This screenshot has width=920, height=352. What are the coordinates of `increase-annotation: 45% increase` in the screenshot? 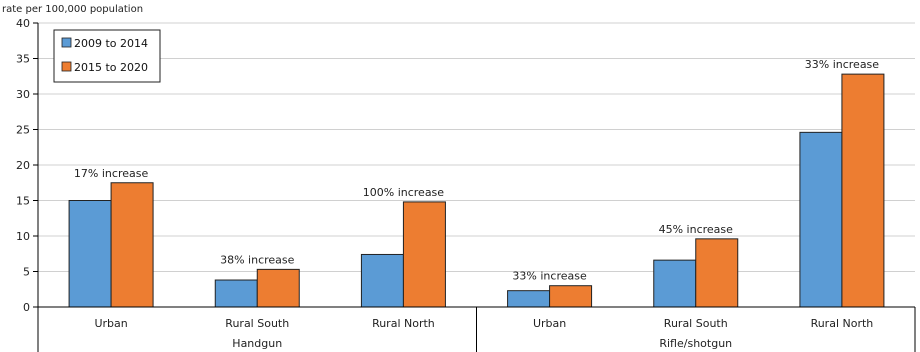 It's located at (696, 229).